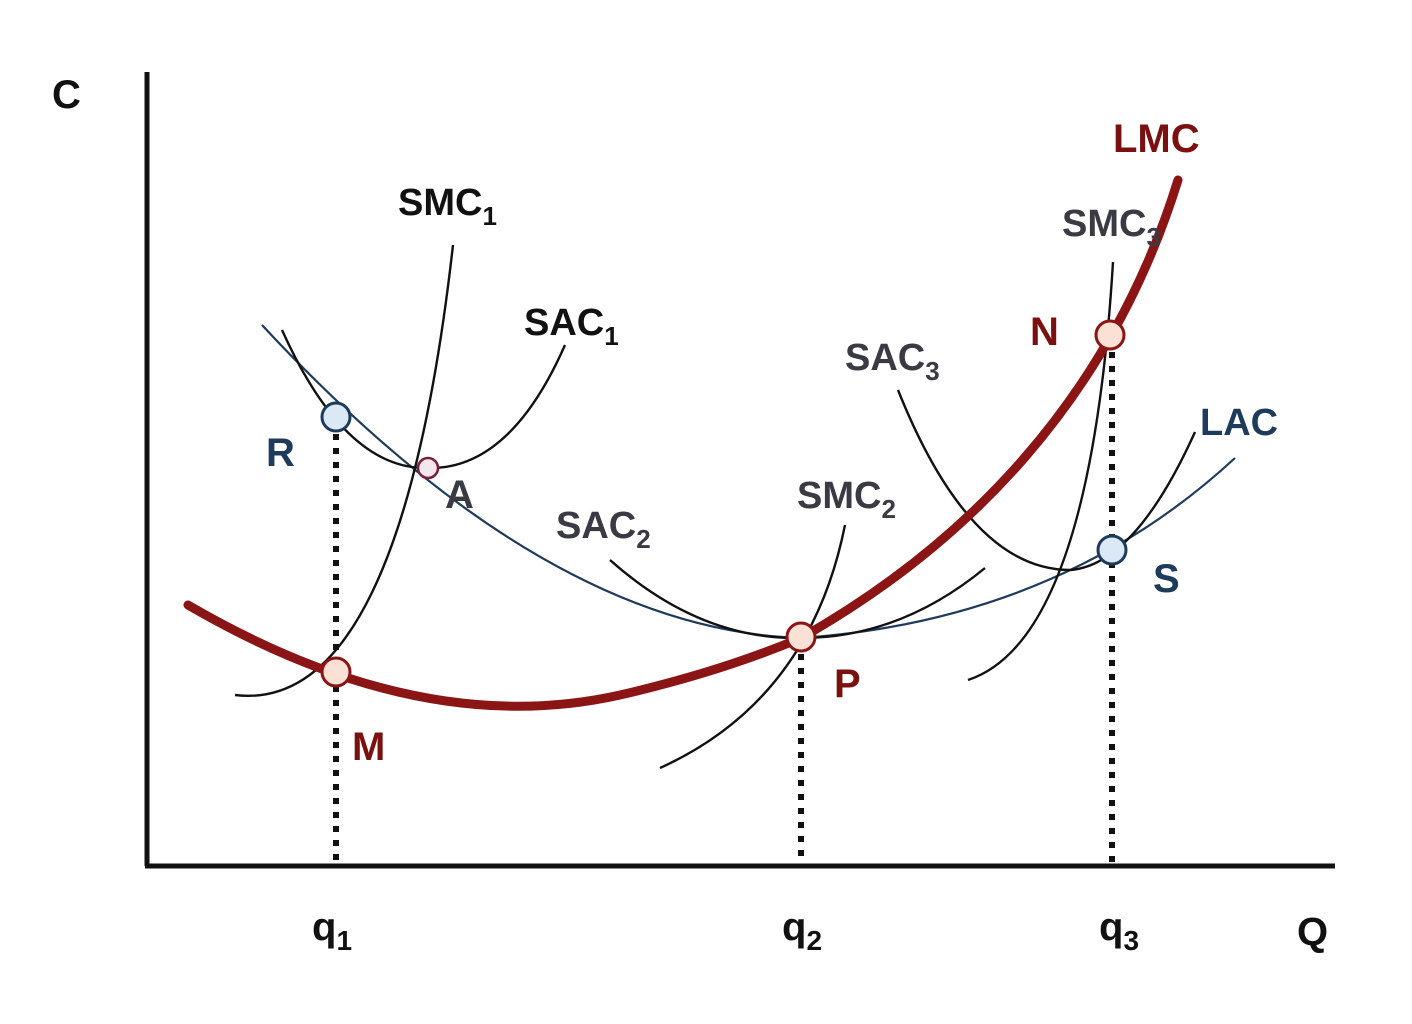 The image size is (1412, 1024). What do you see at coordinates (1239, 423) in the screenshot?
I see `lac-label: LAC` at bounding box center [1239, 423].